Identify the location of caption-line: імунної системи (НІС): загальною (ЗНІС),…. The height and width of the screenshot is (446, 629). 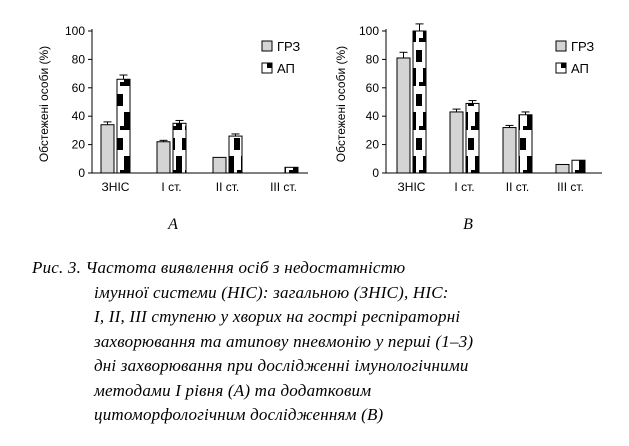
(271, 292).